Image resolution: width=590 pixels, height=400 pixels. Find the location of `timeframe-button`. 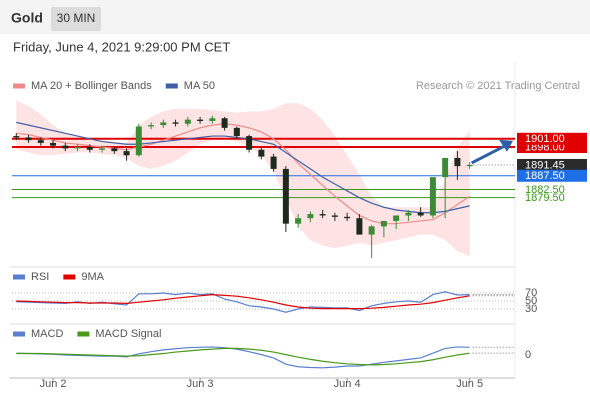

timeframe-button is located at coordinates (76, 19).